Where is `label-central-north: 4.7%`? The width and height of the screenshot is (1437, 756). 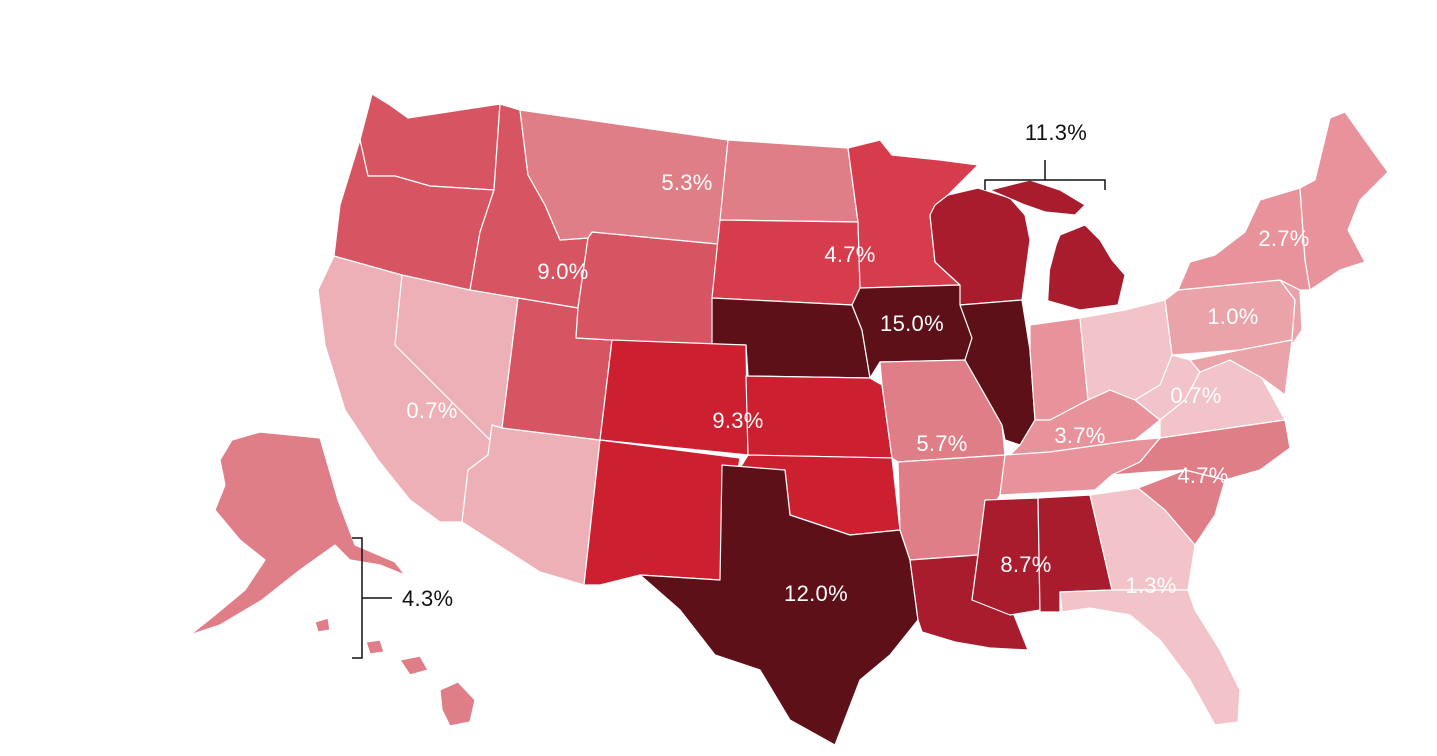
label-central-north: 4.7% is located at coordinates (849, 254).